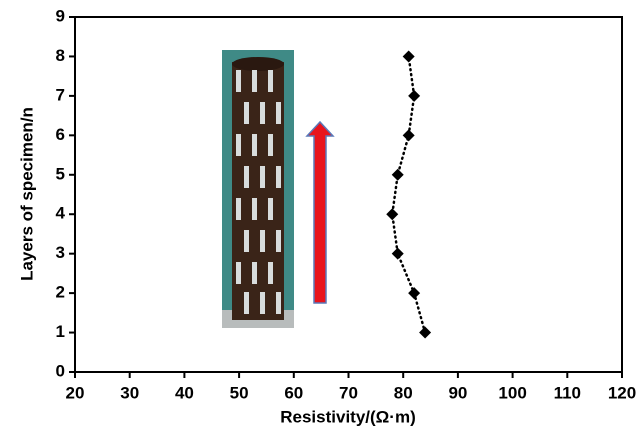  Describe the element at coordinates (348, 416) in the screenshot. I see `x-axis-title: Resistivity/(Ω·m)` at that location.